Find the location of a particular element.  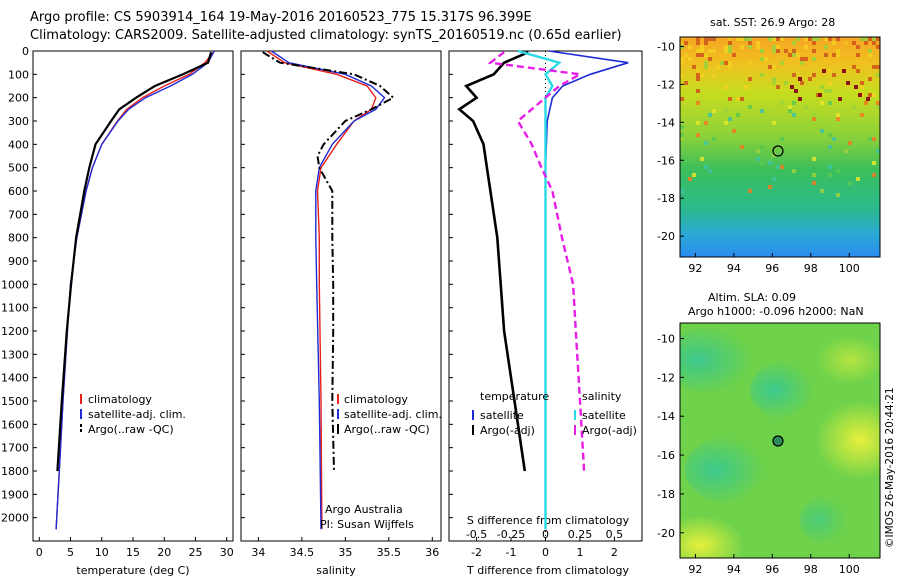

temperature-ytick-label: 0 is located at coordinates (25, 51).